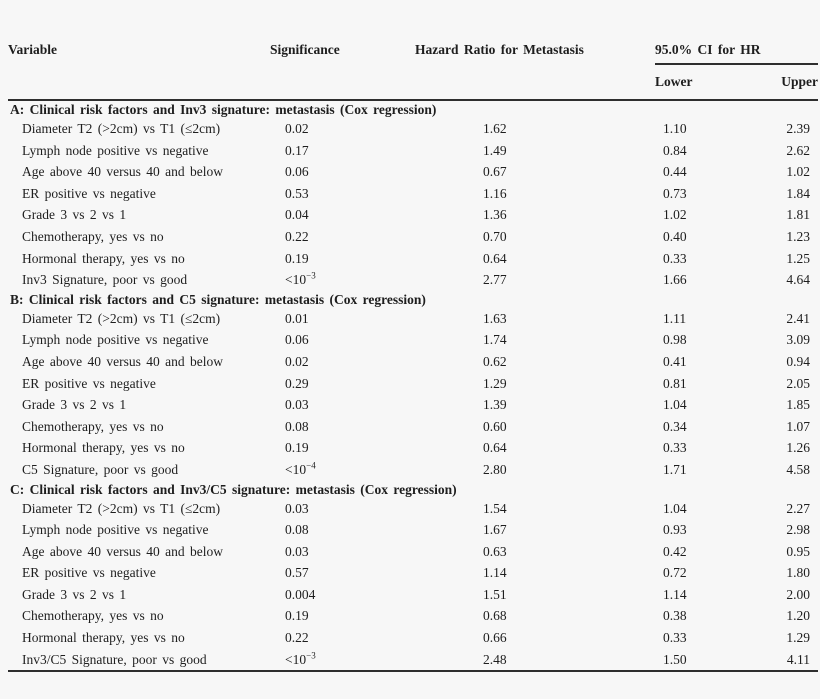 The width and height of the screenshot is (820, 699). What do you see at coordinates (305, 49) in the screenshot?
I see `column-header-significance: Significance` at bounding box center [305, 49].